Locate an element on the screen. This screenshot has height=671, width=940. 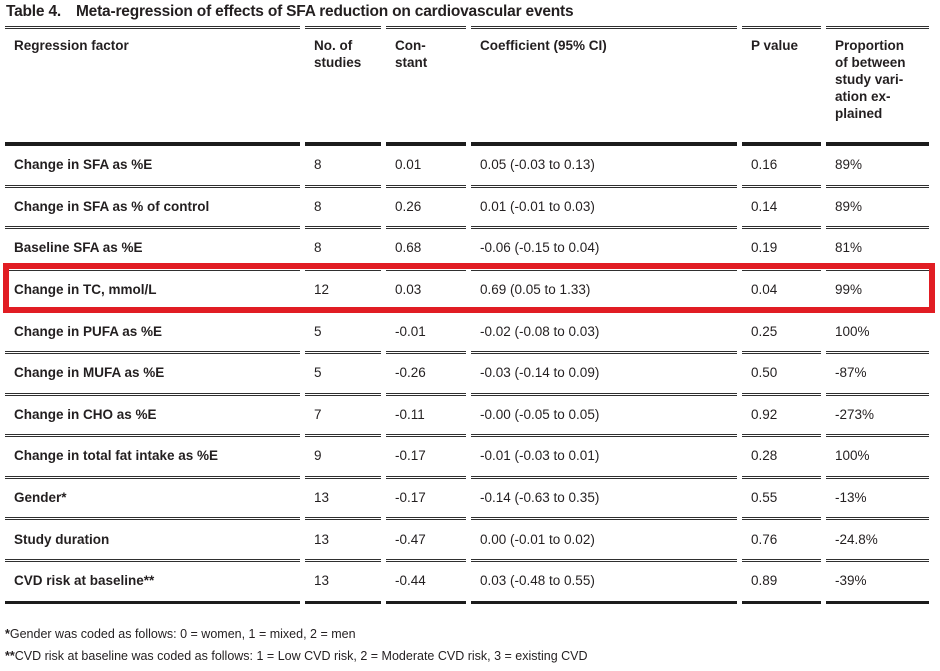
column-header-regression-factor: Regression factor is located at coordinates (152, 86).